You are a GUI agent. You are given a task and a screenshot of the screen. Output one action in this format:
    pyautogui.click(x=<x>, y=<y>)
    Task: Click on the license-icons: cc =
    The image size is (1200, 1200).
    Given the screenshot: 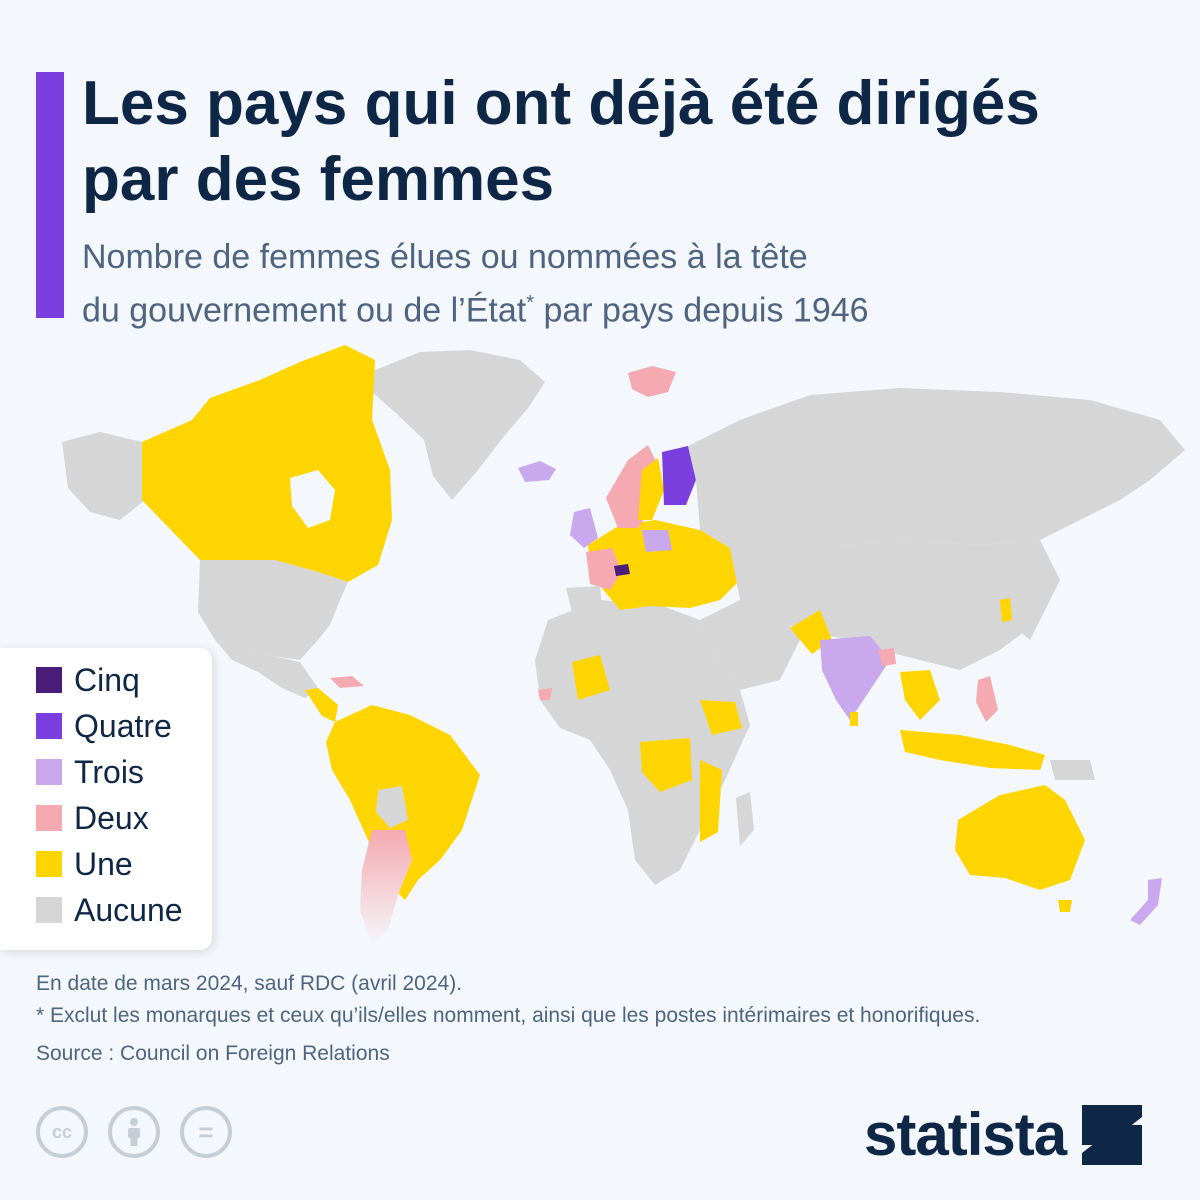 What is the action you would take?
    pyautogui.click(x=144, y=1132)
    